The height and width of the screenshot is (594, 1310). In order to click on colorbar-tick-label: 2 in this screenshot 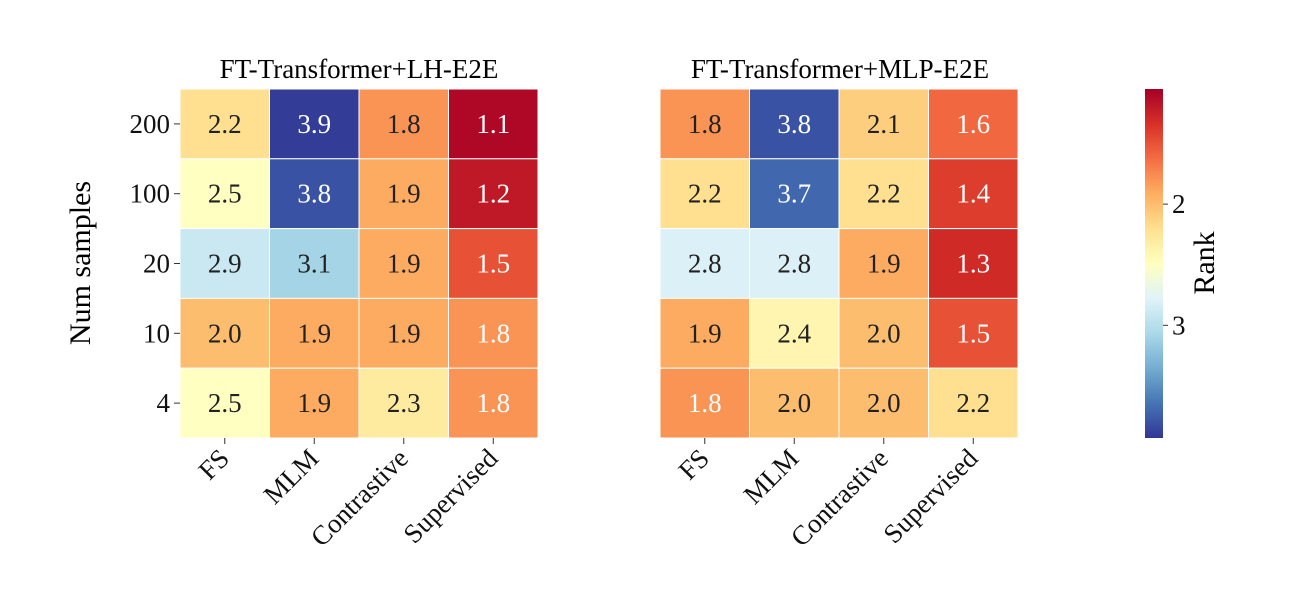, I will do `click(1179, 204)`.